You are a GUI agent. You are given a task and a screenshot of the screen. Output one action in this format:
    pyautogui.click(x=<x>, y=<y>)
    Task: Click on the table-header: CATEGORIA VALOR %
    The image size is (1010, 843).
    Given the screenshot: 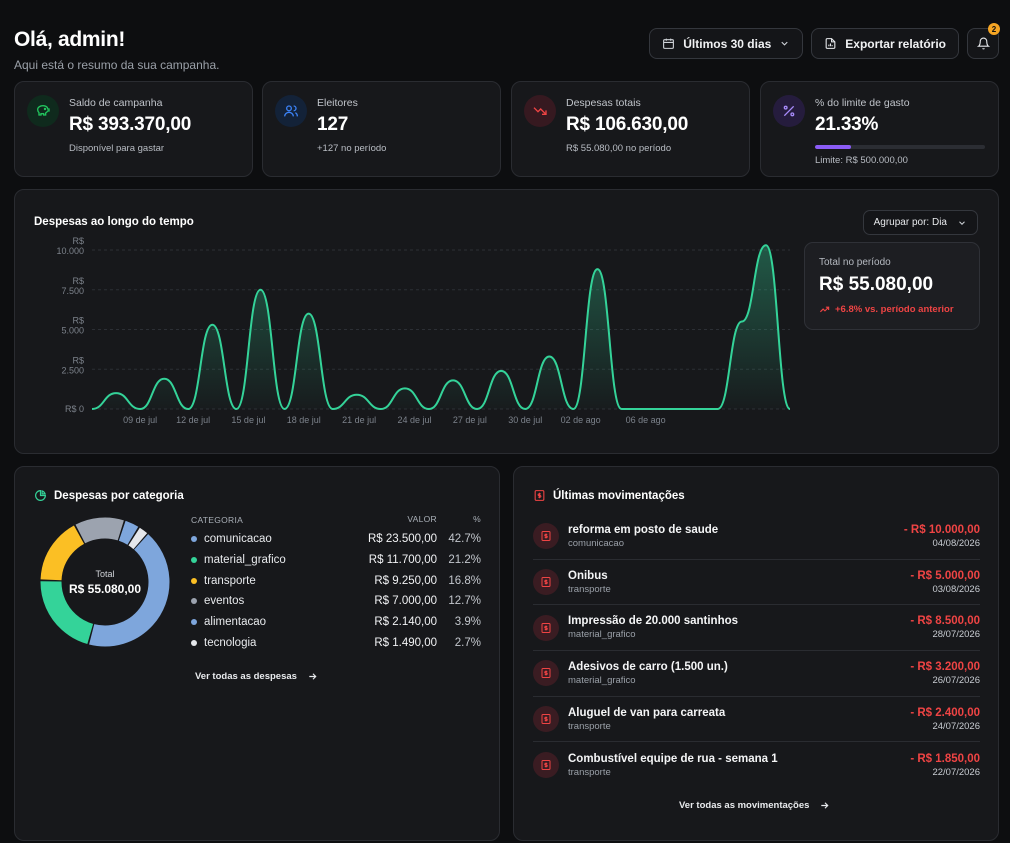 What is the action you would take?
    pyautogui.click(x=336, y=520)
    